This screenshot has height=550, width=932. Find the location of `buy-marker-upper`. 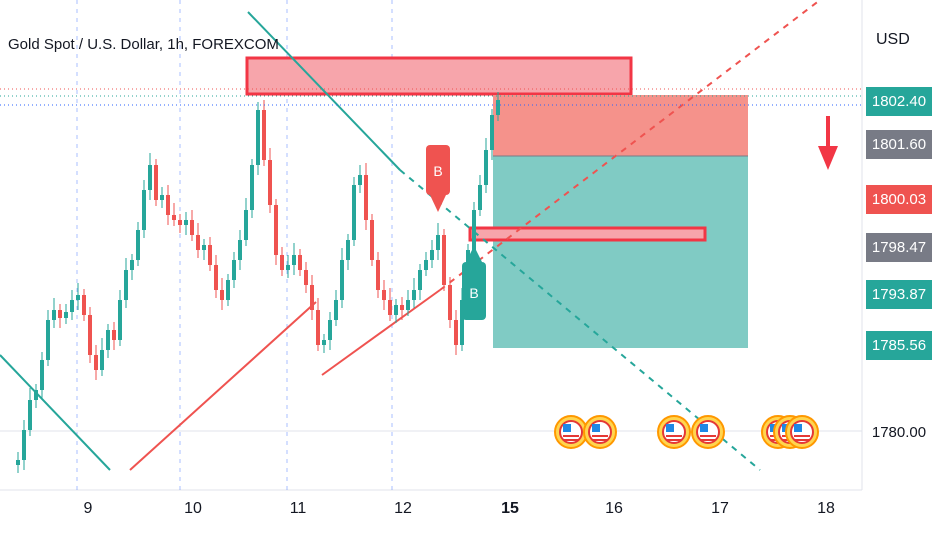

buy-marker-upper is located at coordinates (438, 170).